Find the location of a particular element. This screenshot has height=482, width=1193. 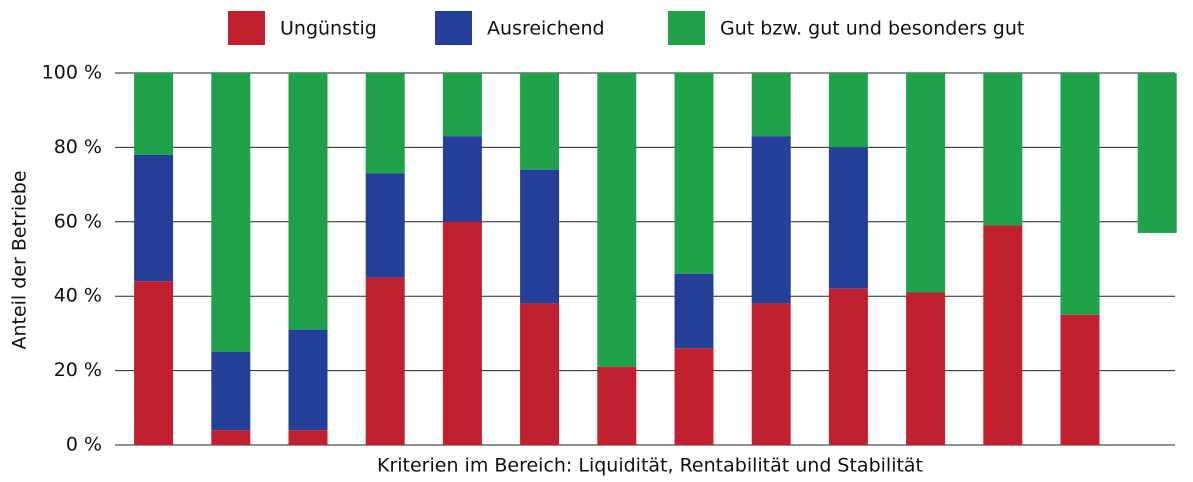

legend-label: Ungünstig is located at coordinates (328, 29).